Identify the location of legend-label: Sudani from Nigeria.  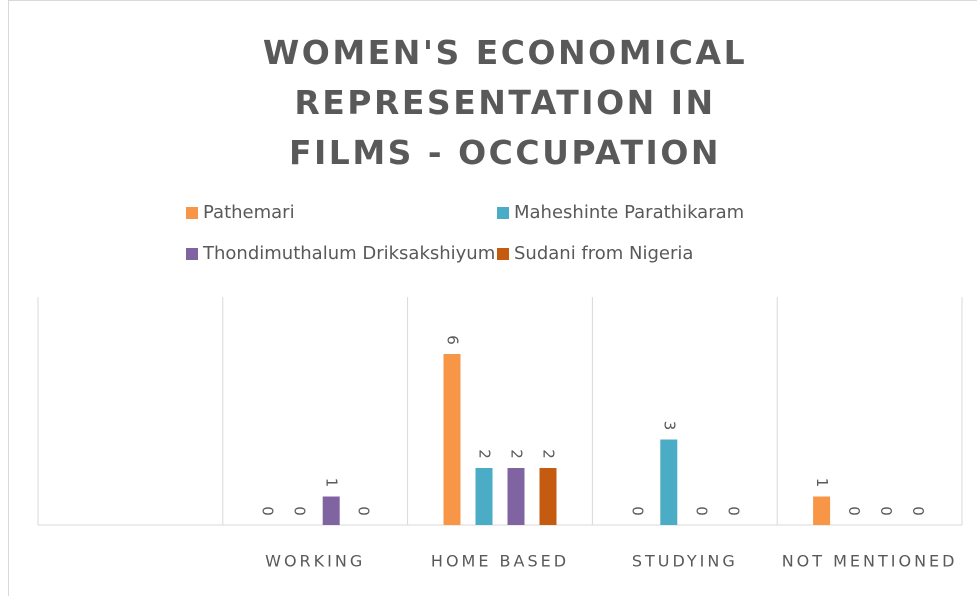
(603, 253).